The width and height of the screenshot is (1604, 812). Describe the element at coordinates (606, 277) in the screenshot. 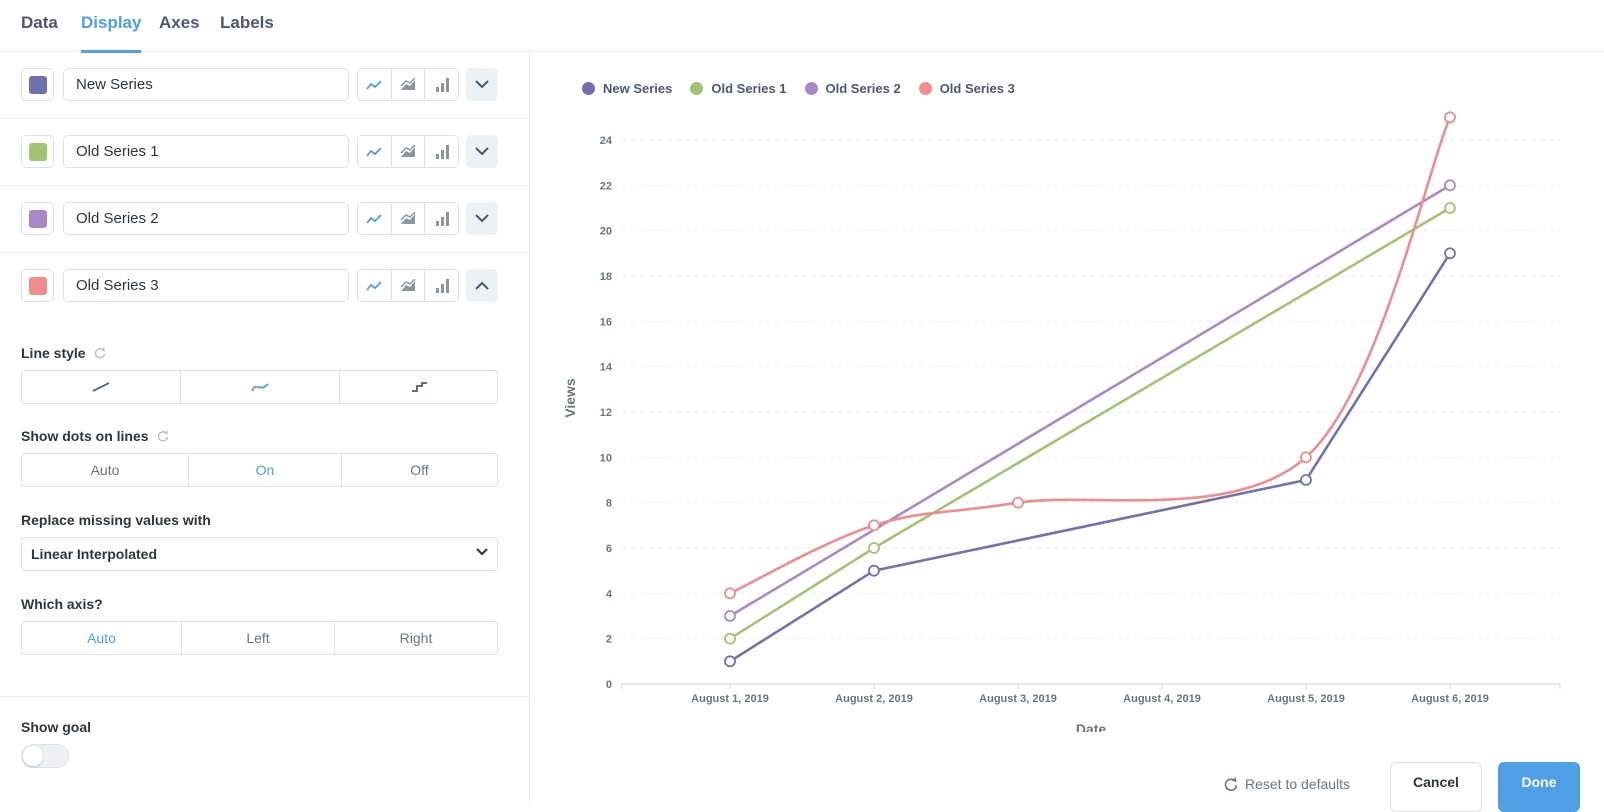

I see `y-tick-label: 18` at that location.